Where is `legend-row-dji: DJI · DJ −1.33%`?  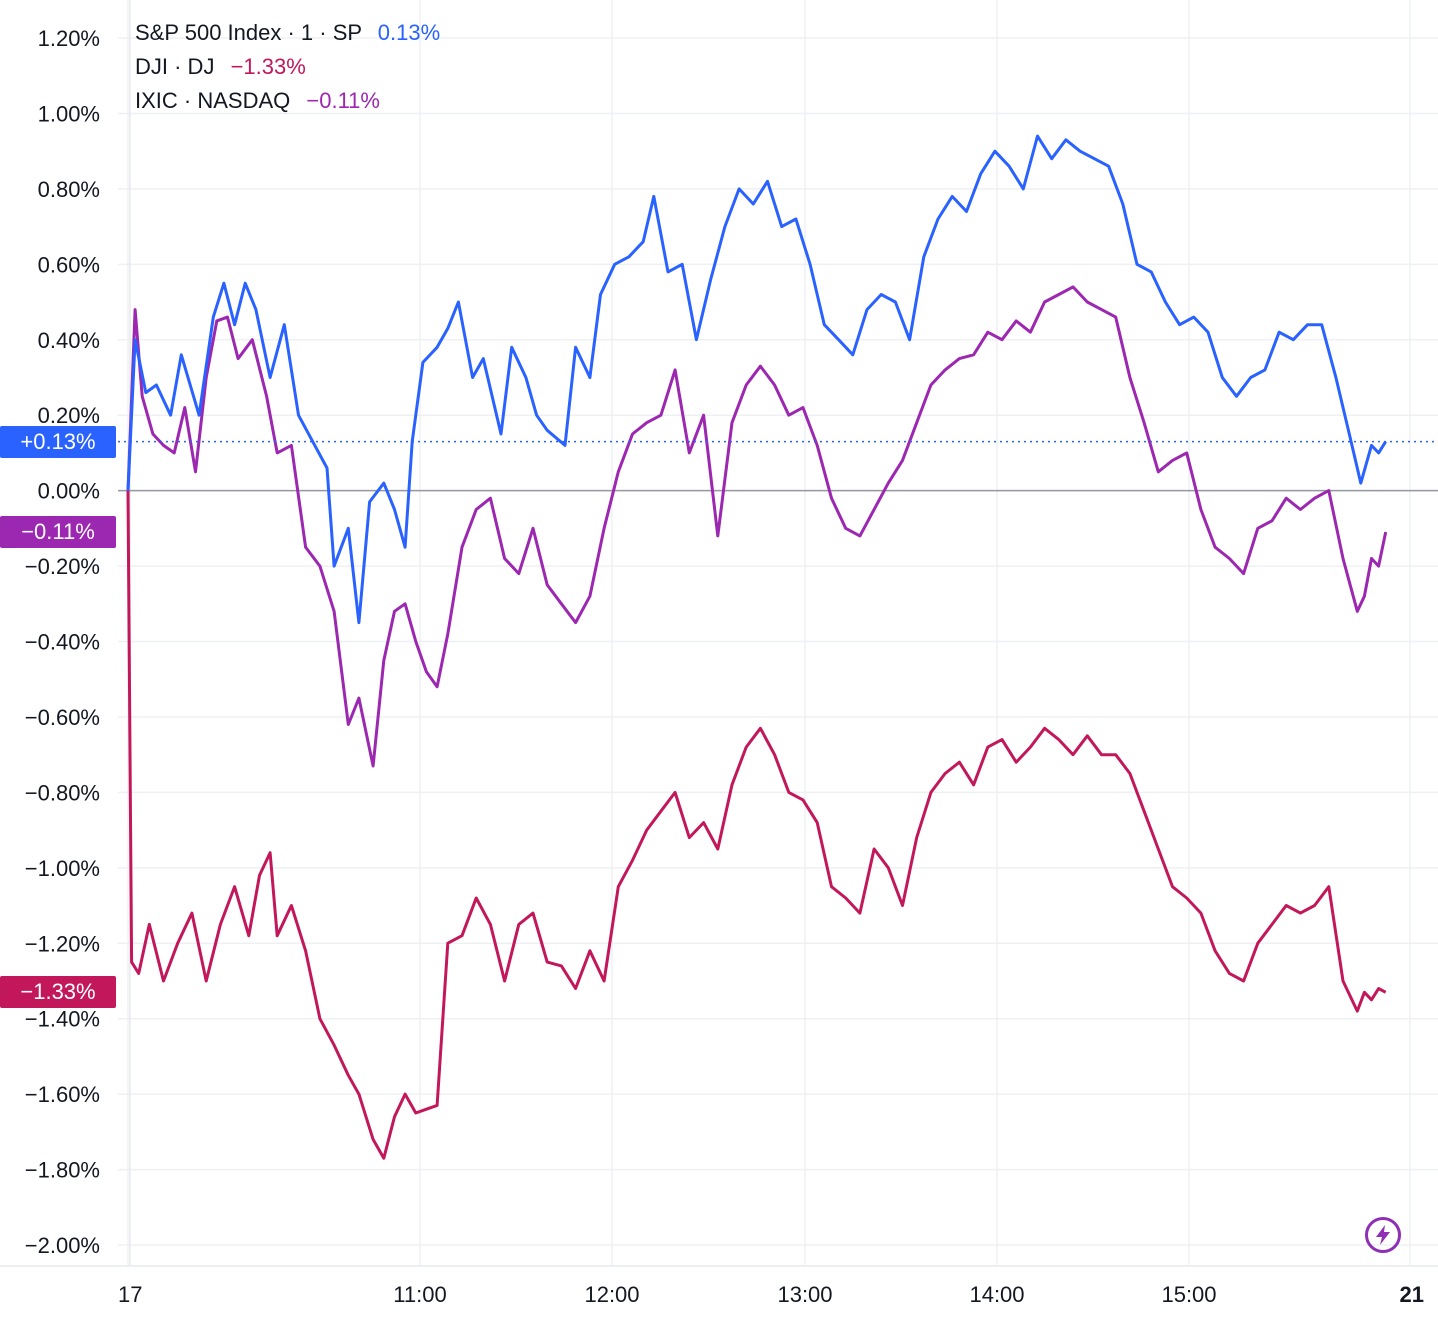 legend-row-dji: DJI · DJ −1.33% is located at coordinates (287, 67).